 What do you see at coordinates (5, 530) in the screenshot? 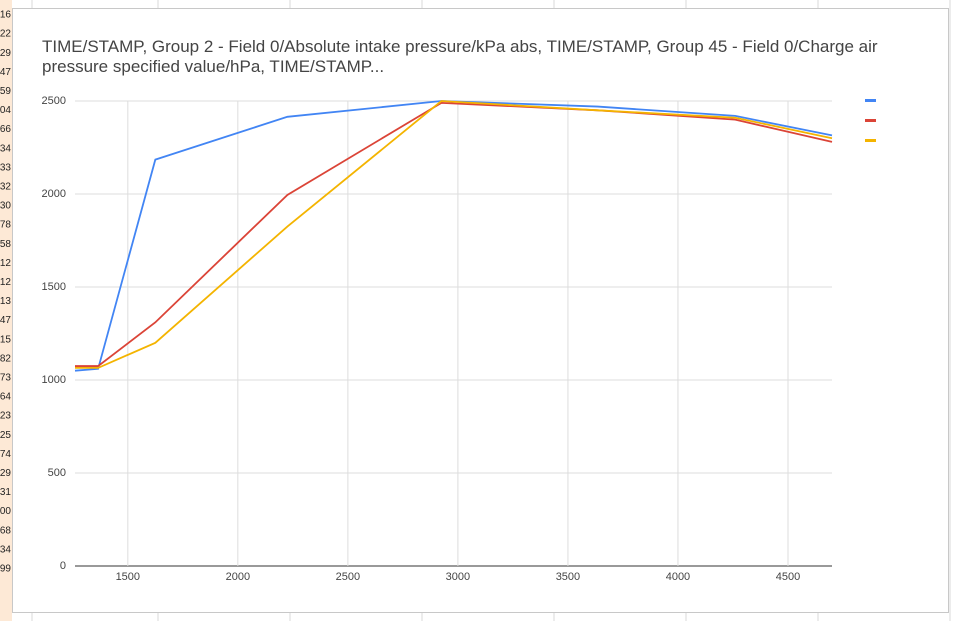
I see `sheet-cell: 468` at bounding box center [5, 530].